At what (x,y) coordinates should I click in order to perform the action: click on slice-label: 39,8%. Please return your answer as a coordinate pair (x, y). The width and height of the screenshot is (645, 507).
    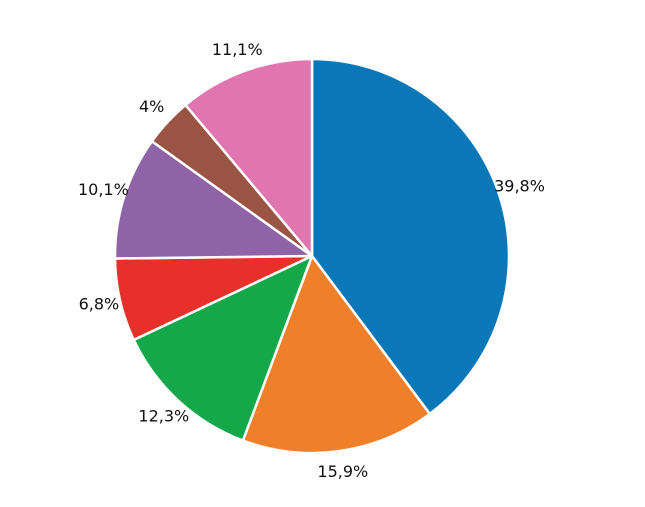
    Looking at the image, I should click on (519, 186).